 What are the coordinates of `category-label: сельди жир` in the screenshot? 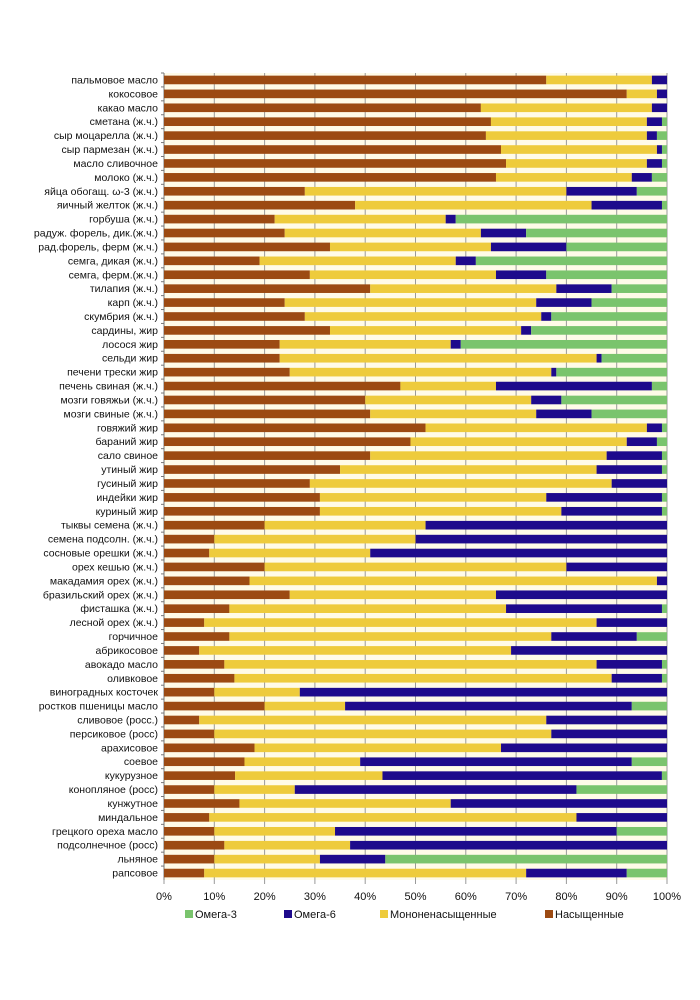 It's located at (130, 359).